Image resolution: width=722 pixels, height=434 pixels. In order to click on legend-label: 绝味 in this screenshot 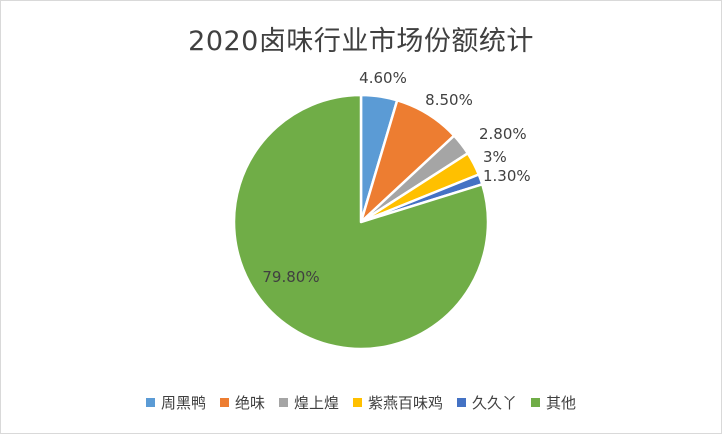, I will do `click(249, 403)`.